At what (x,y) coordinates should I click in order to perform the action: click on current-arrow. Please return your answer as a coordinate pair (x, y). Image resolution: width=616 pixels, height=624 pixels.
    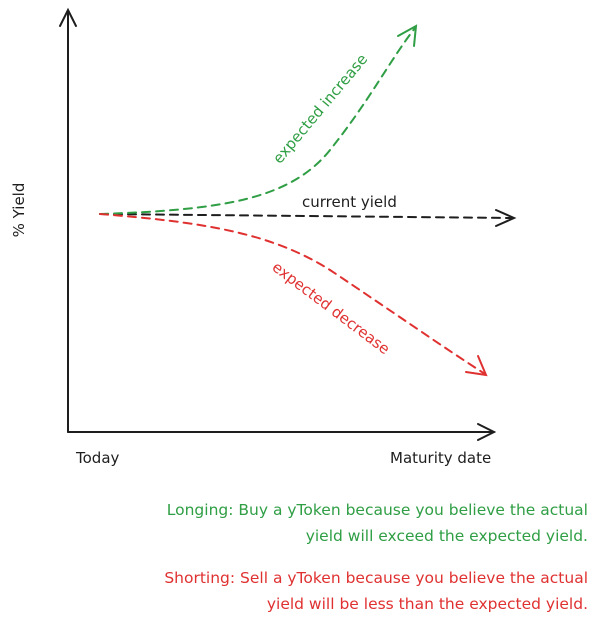
    Looking at the image, I should click on (506, 218).